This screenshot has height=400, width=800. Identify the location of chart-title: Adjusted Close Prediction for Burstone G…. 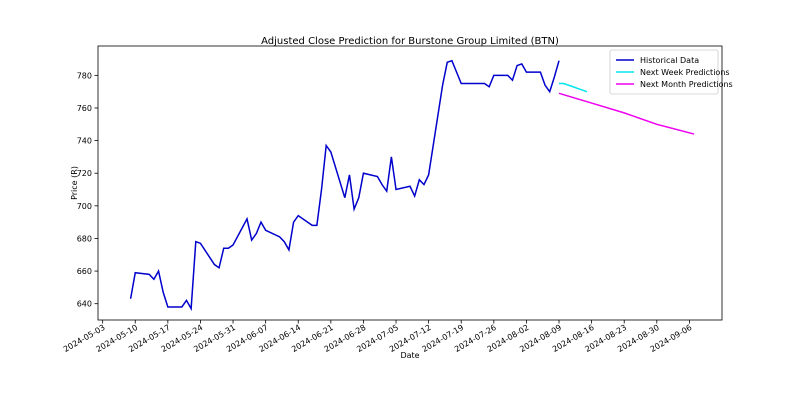
(410, 41).